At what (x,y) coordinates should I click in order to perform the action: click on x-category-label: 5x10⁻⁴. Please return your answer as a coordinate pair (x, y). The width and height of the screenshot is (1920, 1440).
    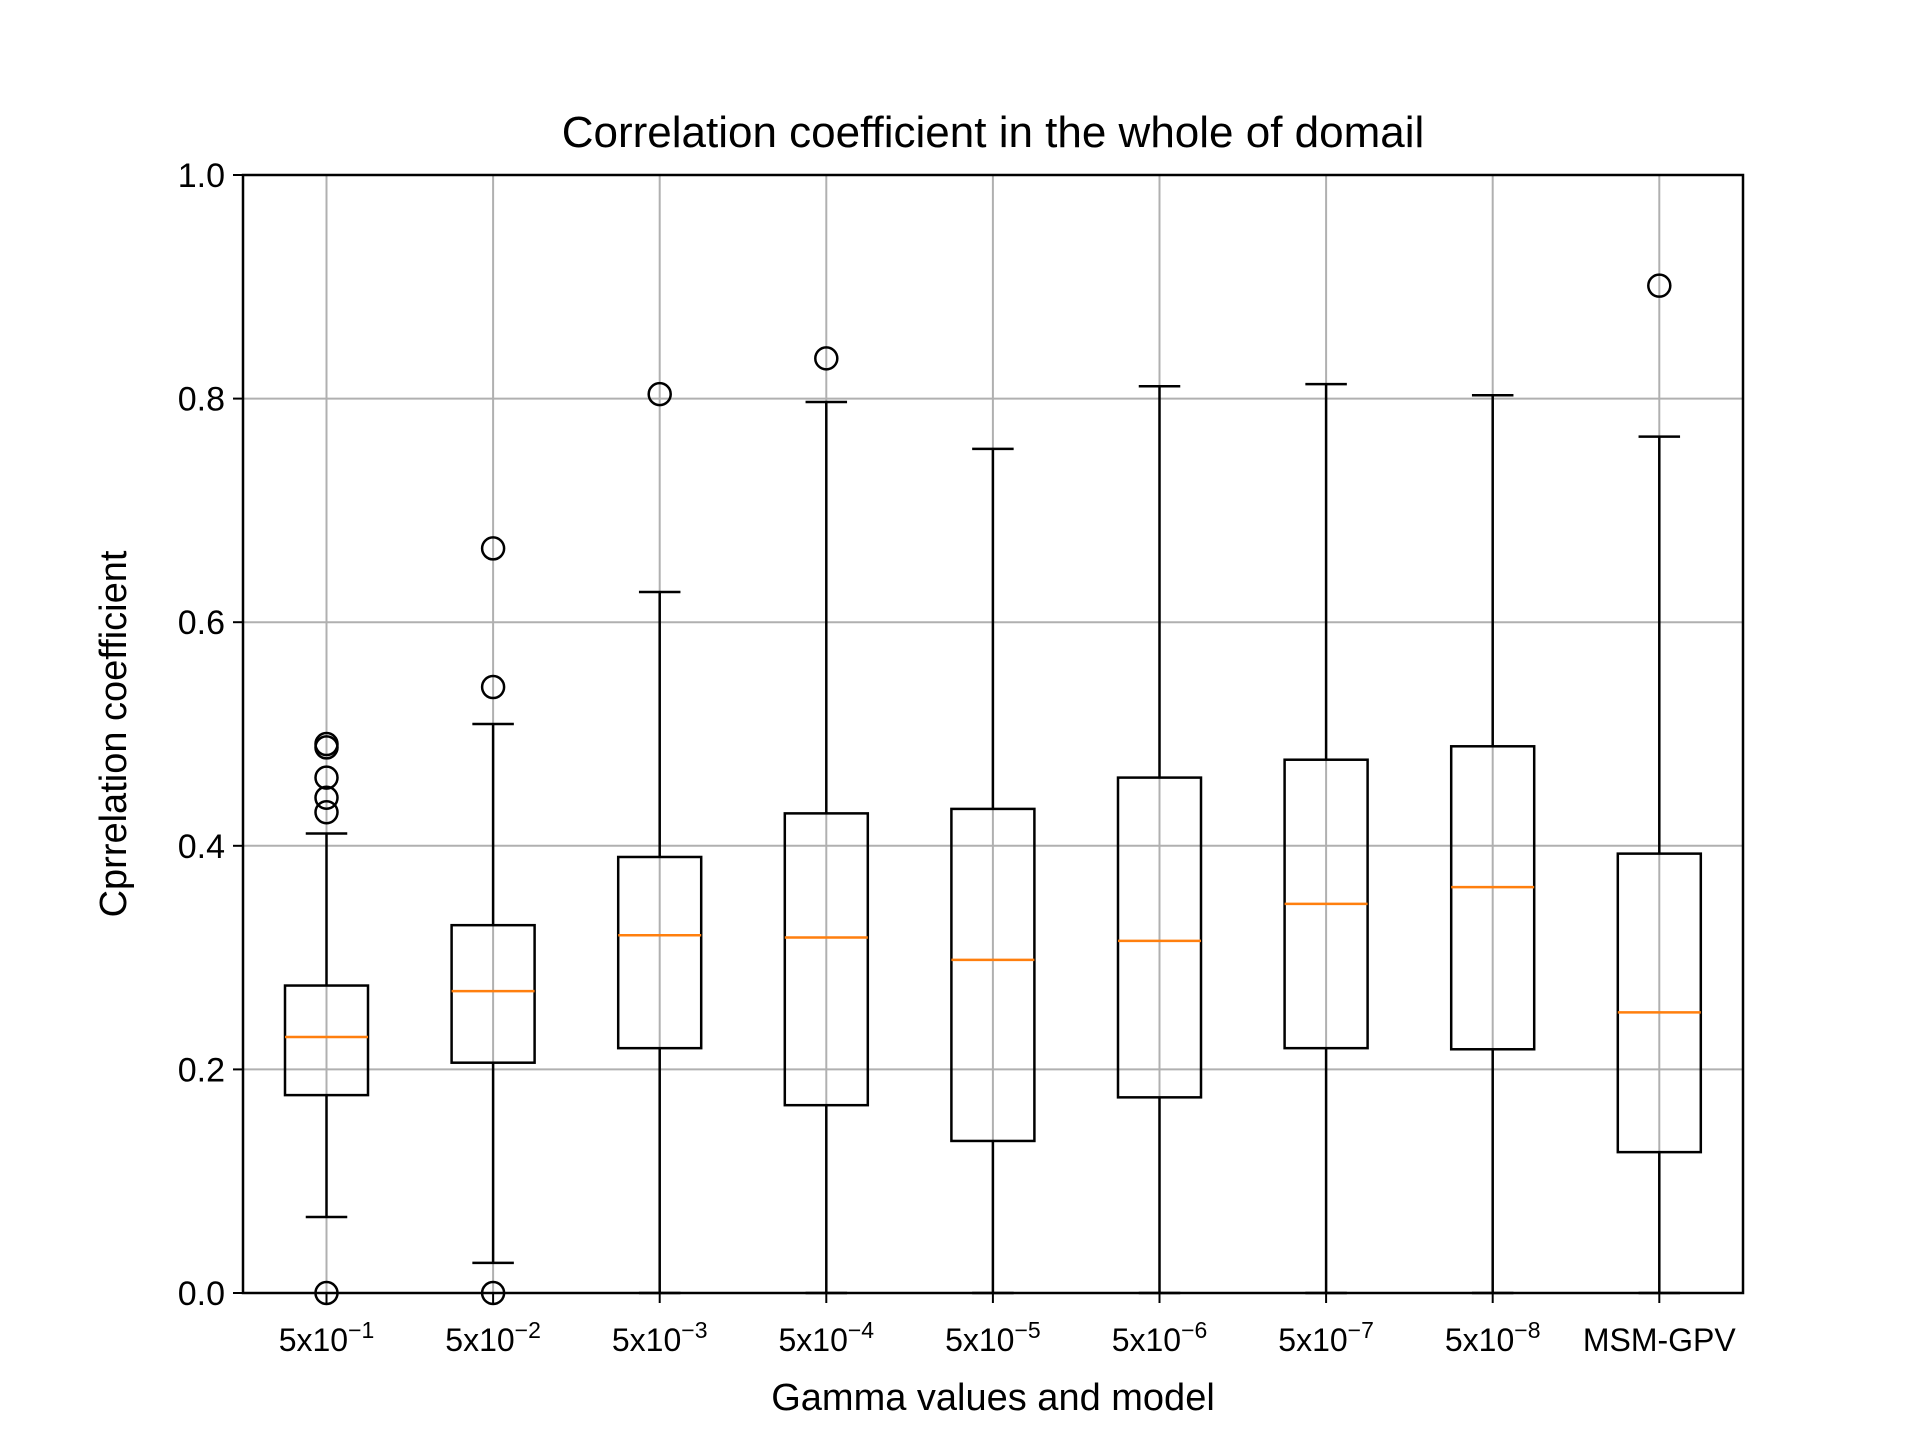
    Looking at the image, I should click on (826, 1337).